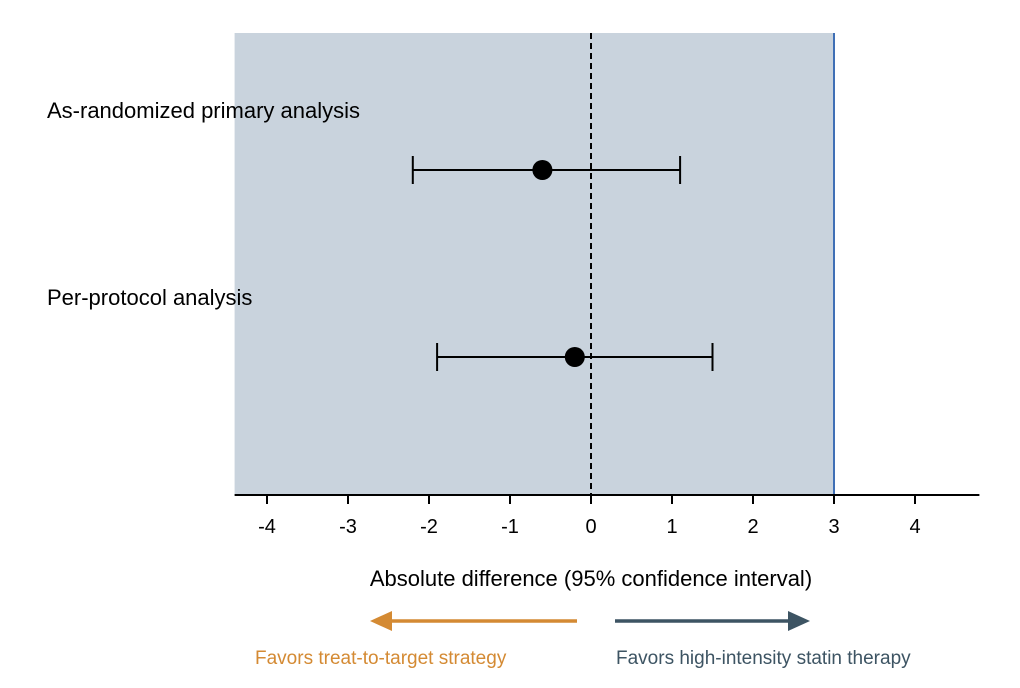 The height and width of the screenshot is (688, 1020). Describe the element at coordinates (590, 527) in the screenshot. I see `x-tick-label: 0` at that location.